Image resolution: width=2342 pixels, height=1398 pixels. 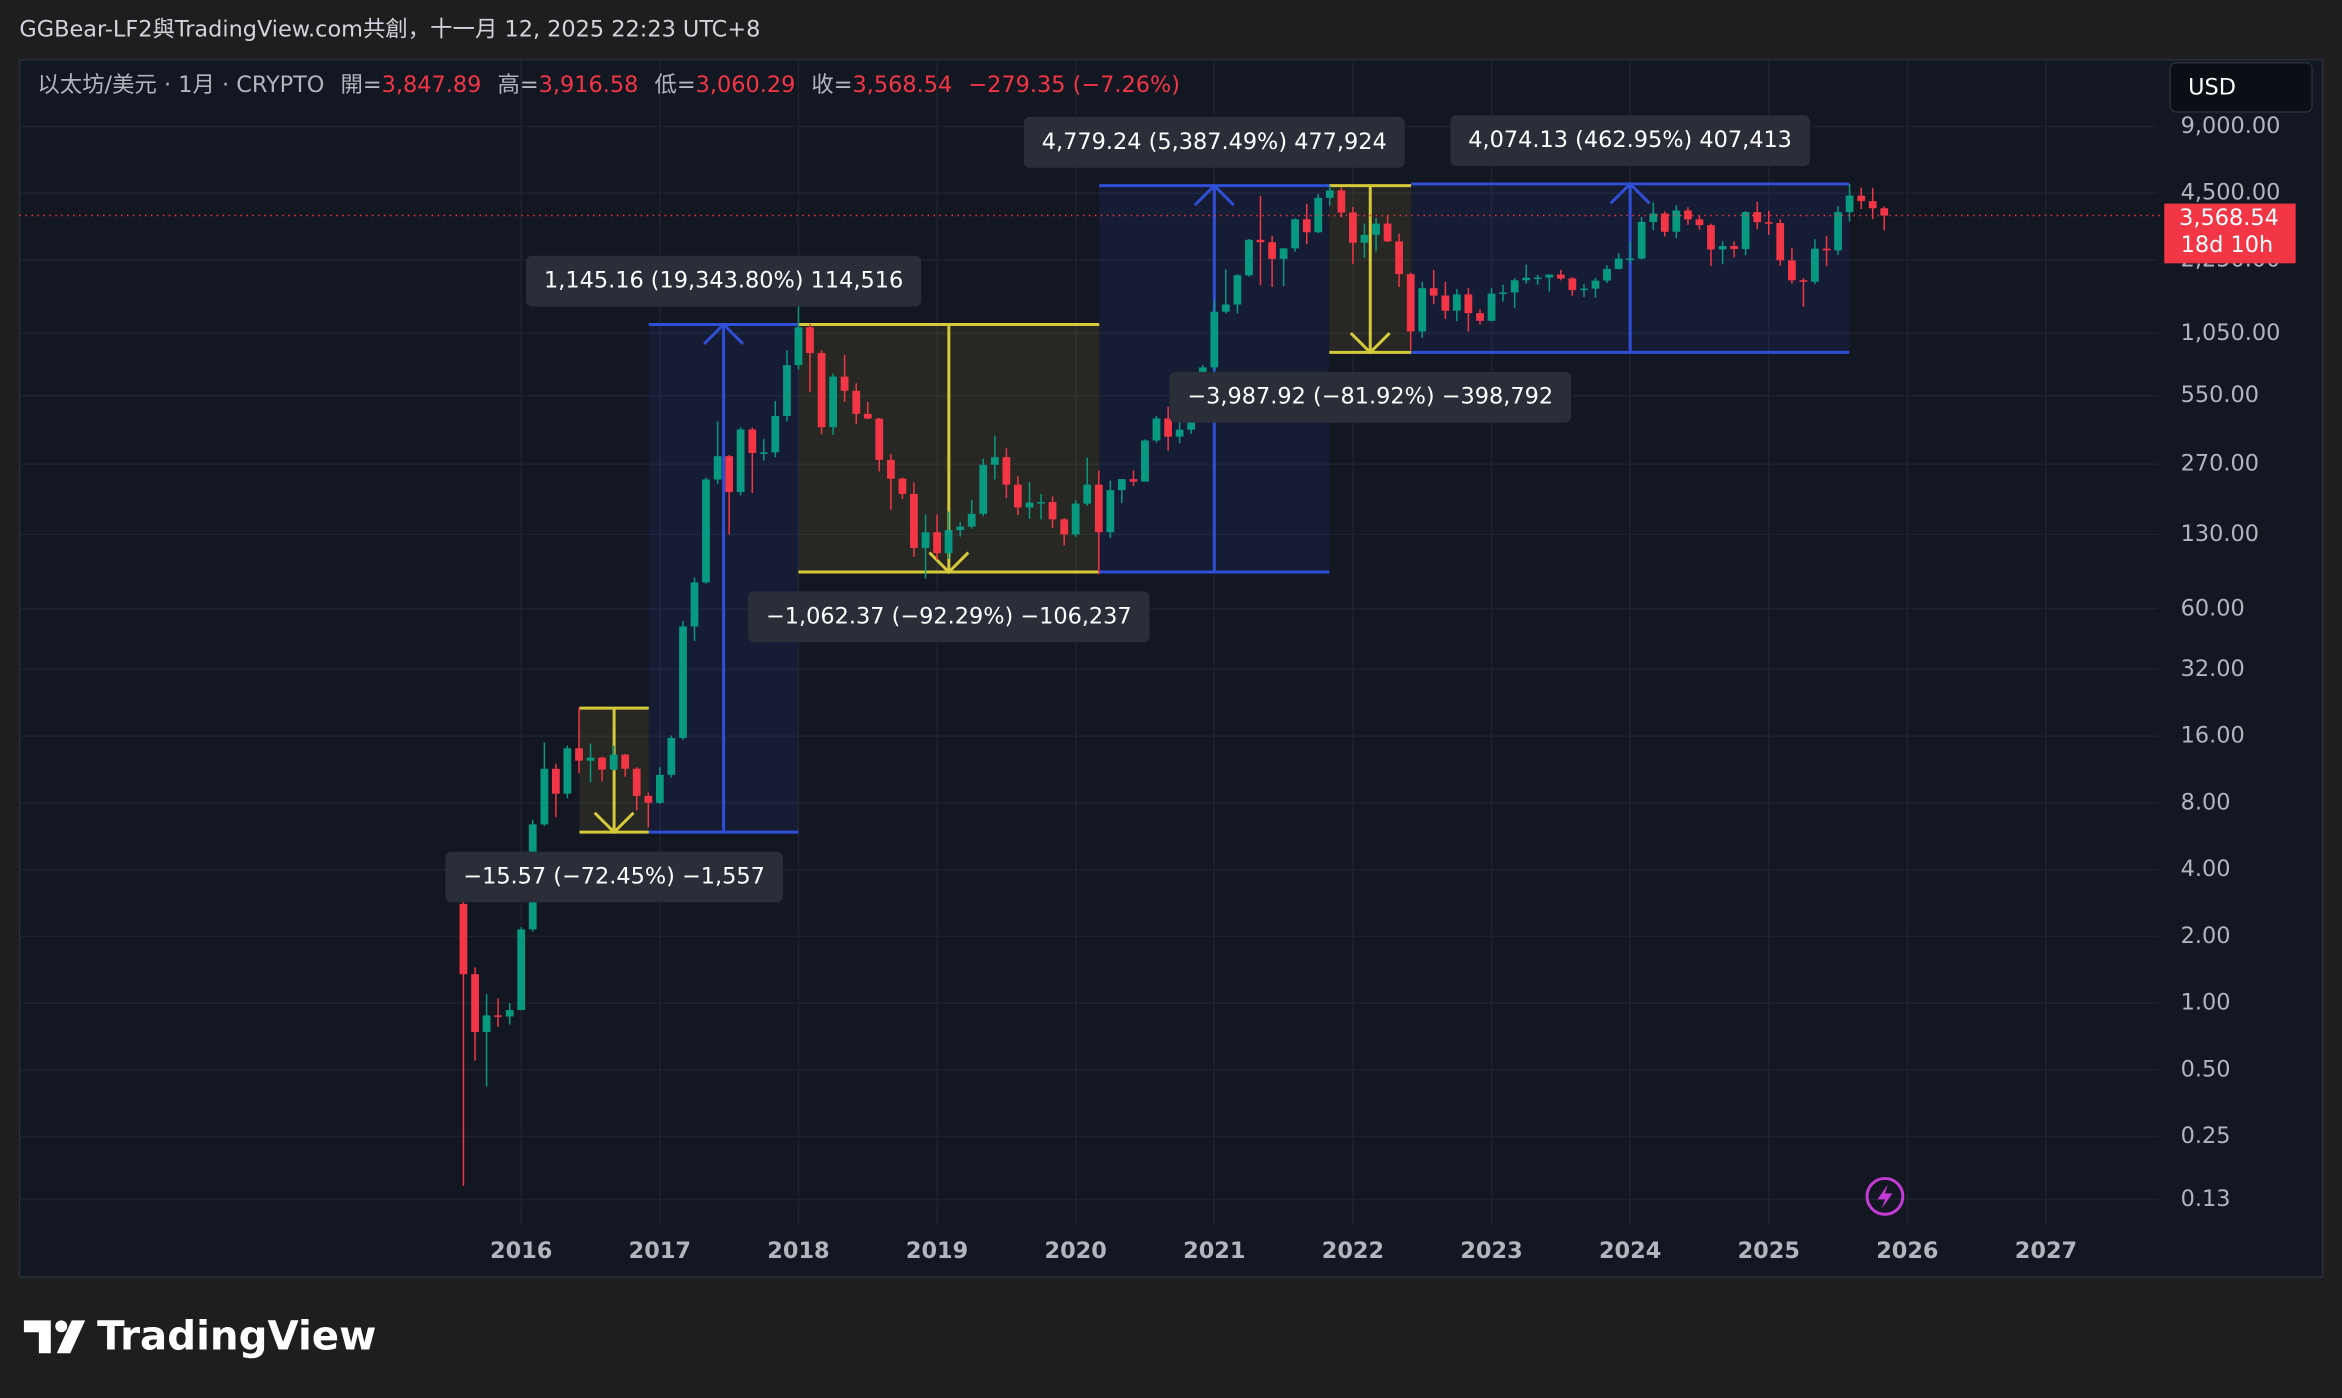 What do you see at coordinates (2206, 802) in the screenshot?
I see `y-tick-label: 8.00` at bounding box center [2206, 802].